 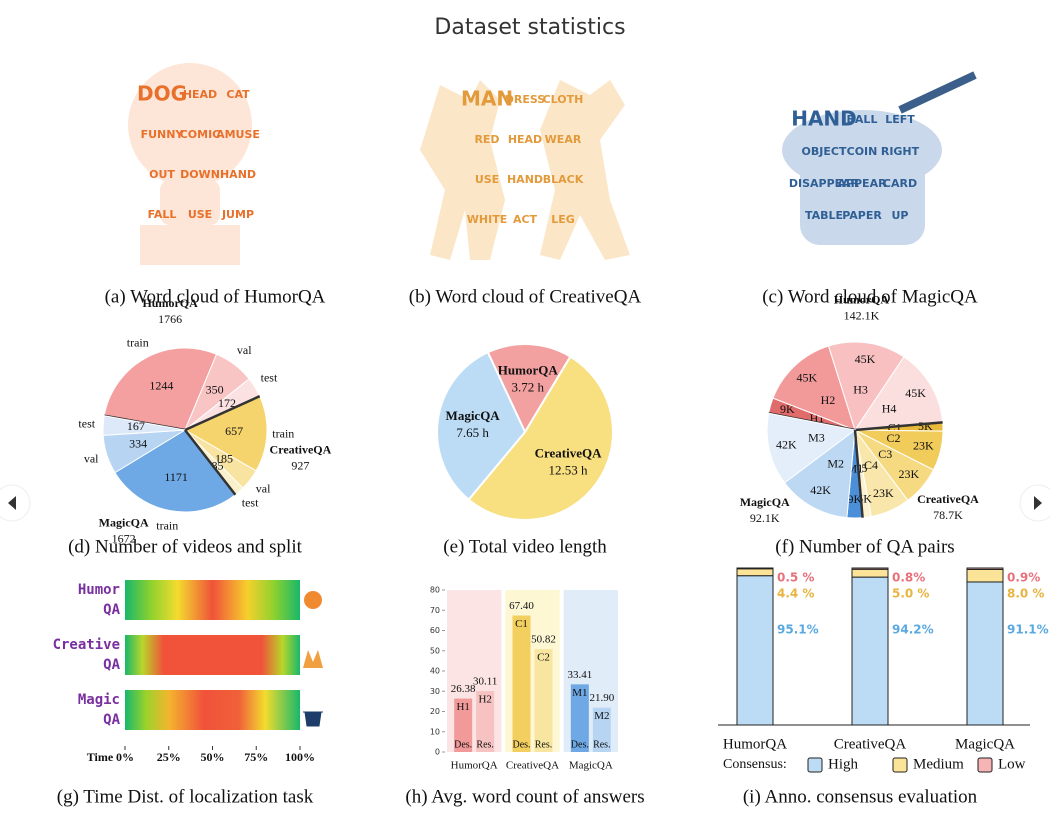 What do you see at coordinates (871, 465) in the screenshot?
I see `slice-category-label: C4` at bounding box center [871, 465].